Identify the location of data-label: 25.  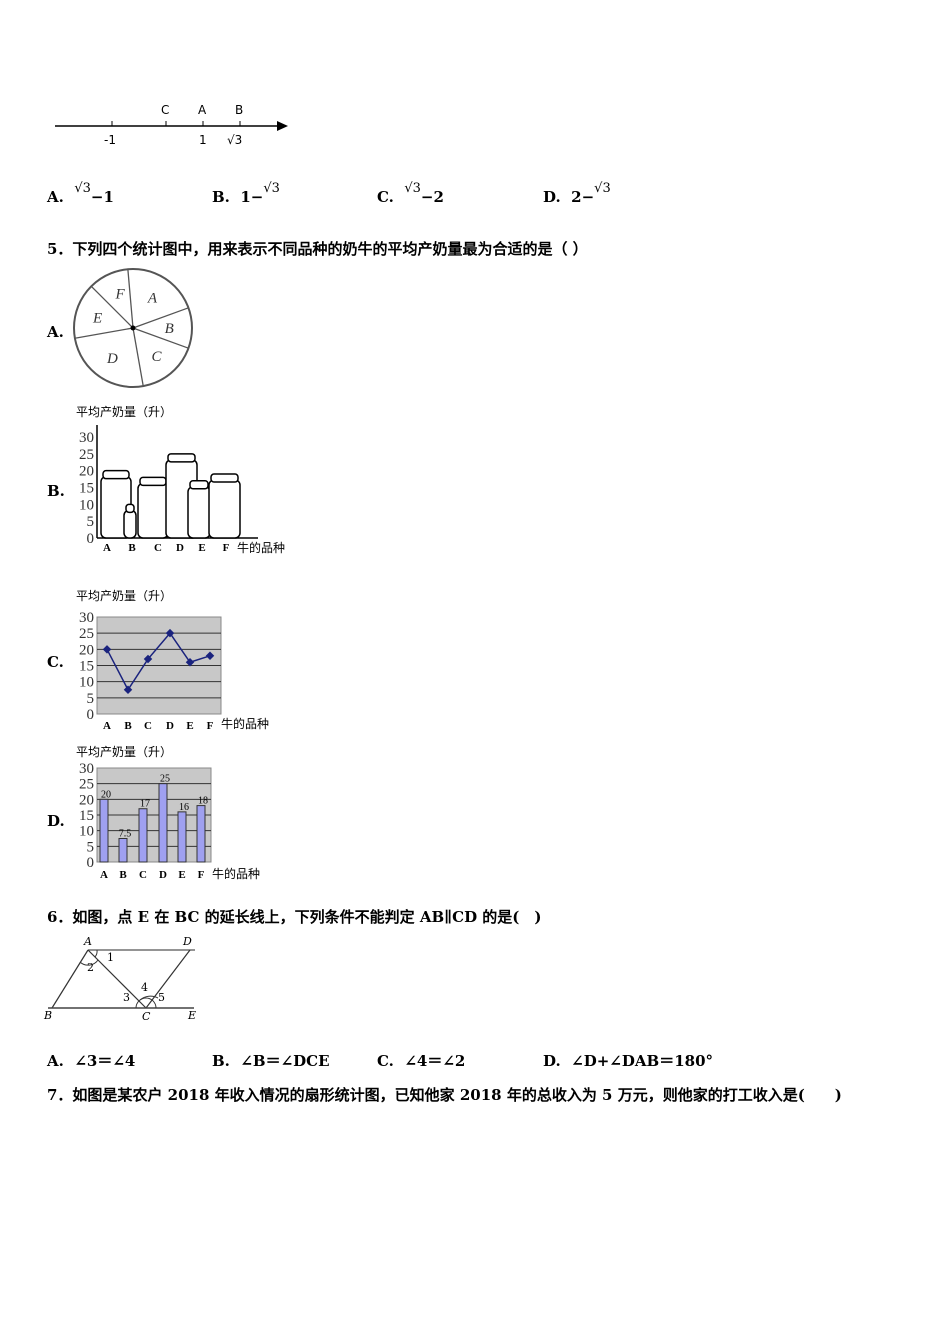
(165, 779).